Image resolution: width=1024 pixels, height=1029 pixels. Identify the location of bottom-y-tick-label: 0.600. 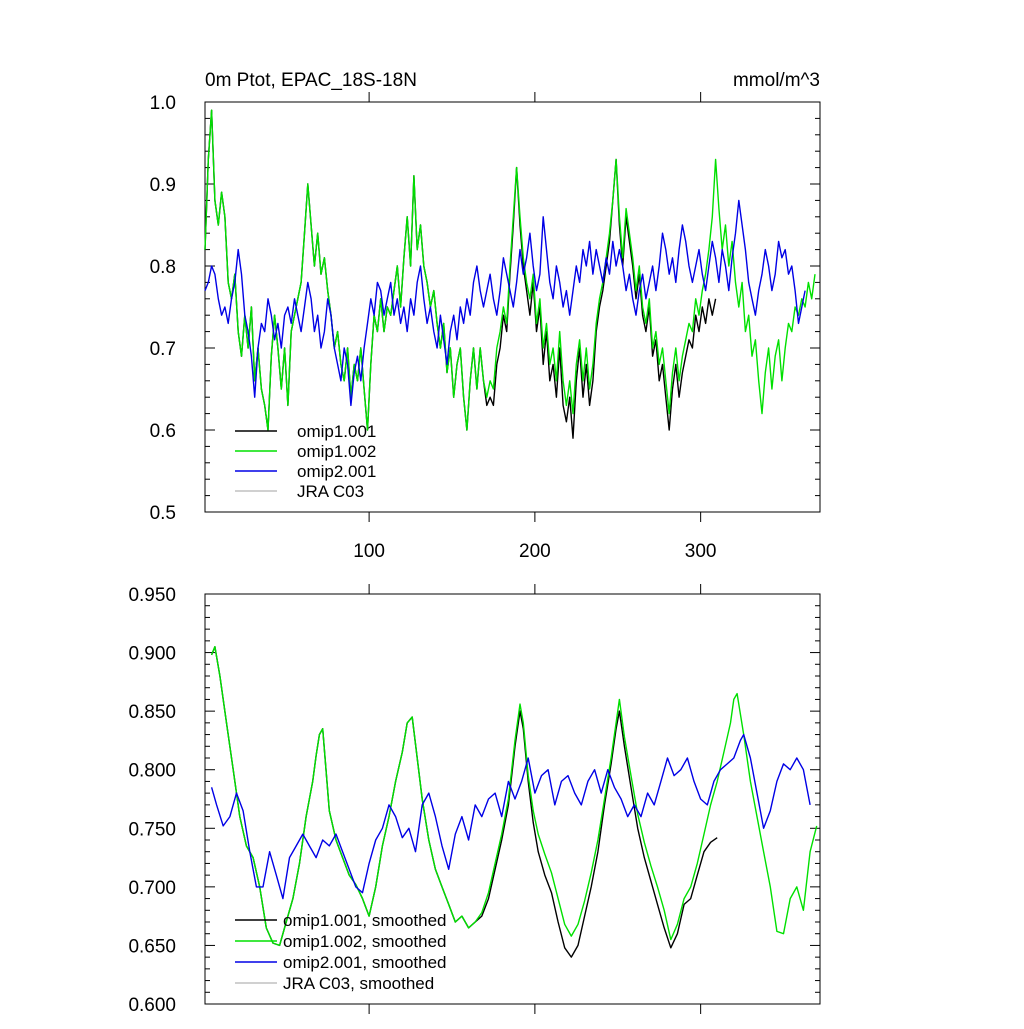
(152, 1005).